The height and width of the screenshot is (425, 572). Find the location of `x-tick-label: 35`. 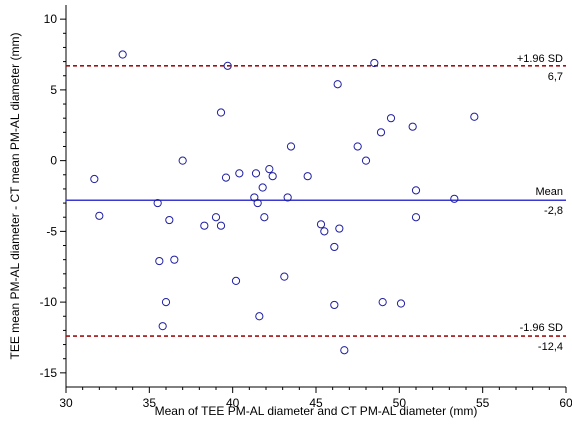

x-tick-label: 35 is located at coordinates (150, 403).